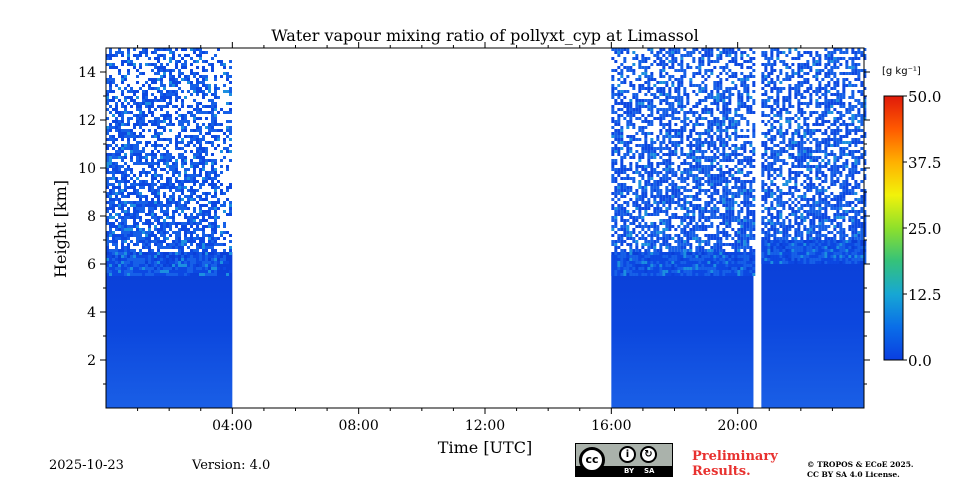 This screenshot has height=480, width=960. Describe the element at coordinates (91, 313) in the screenshot. I see `y-tick-label: 4` at that location.